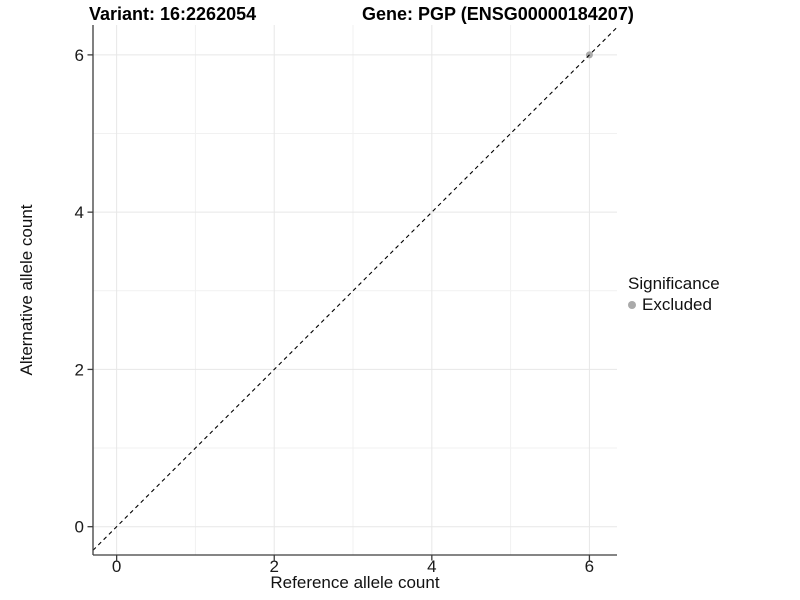 This screenshot has width=800, height=600. I want to click on y-tick-label: 6, so click(79, 55).